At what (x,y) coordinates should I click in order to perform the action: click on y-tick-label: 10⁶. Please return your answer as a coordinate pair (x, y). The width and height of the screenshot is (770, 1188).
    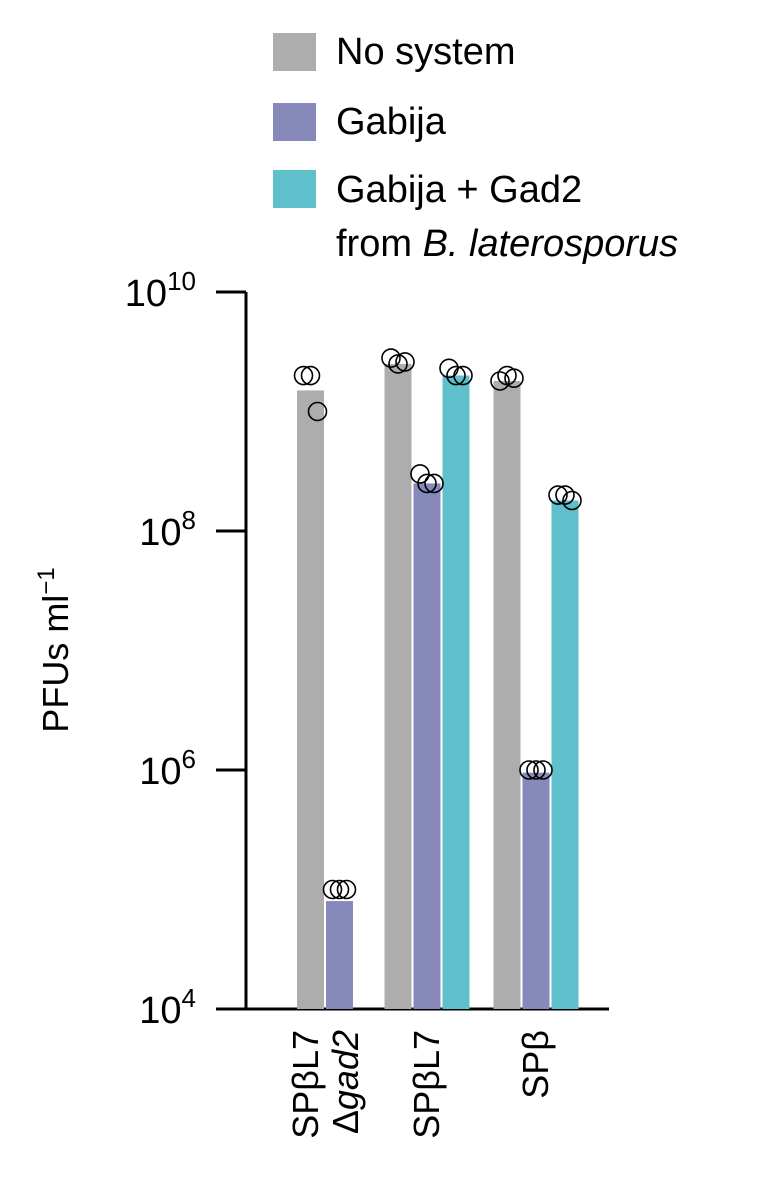
    Looking at the image, I should click on (167, 768).